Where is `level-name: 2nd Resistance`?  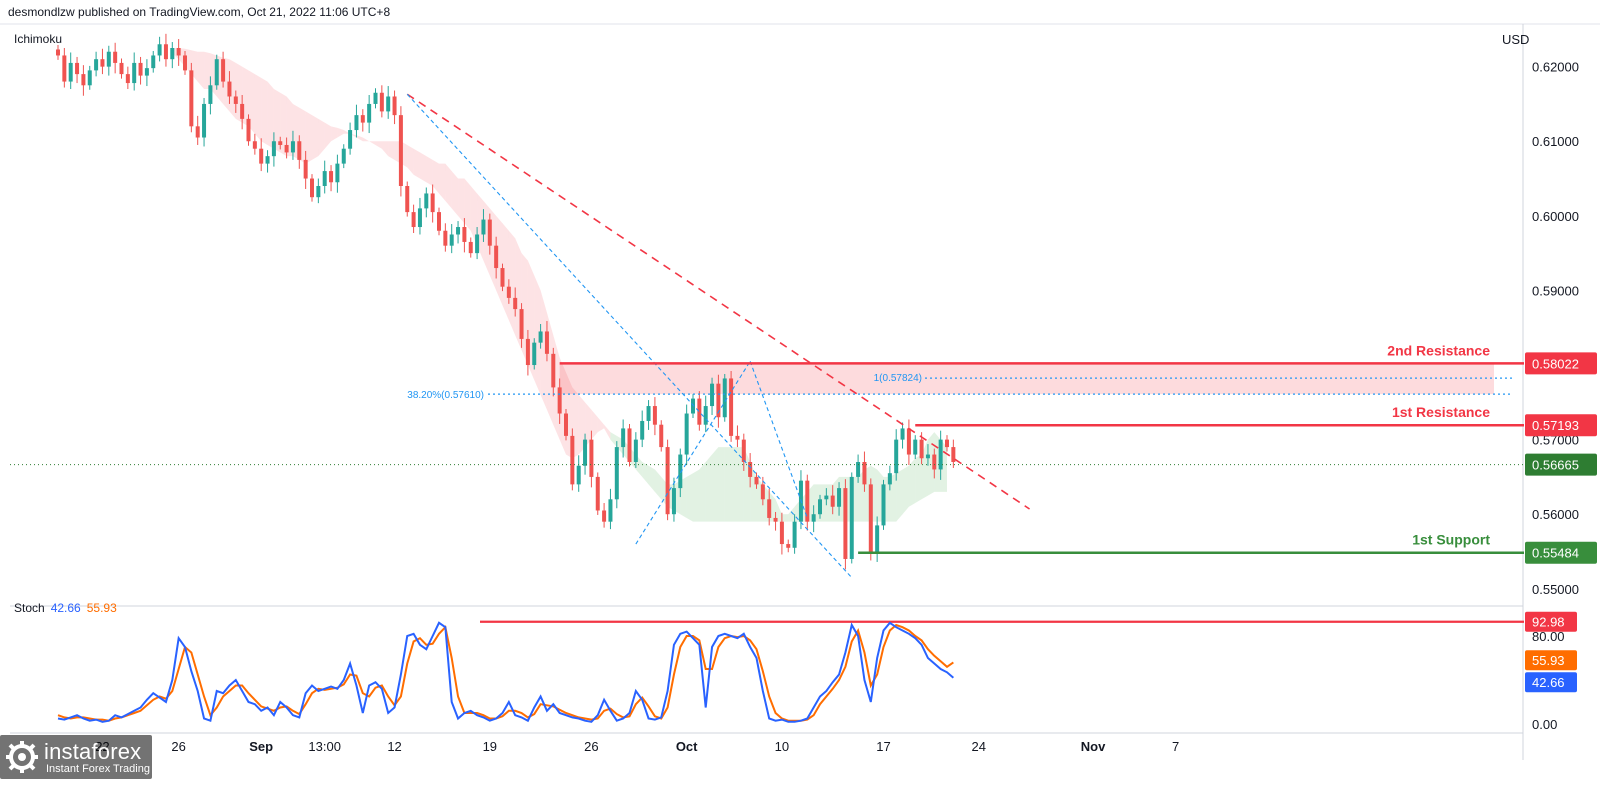 level-name: 2nd Resistance is located at coordinates (1438, 350).